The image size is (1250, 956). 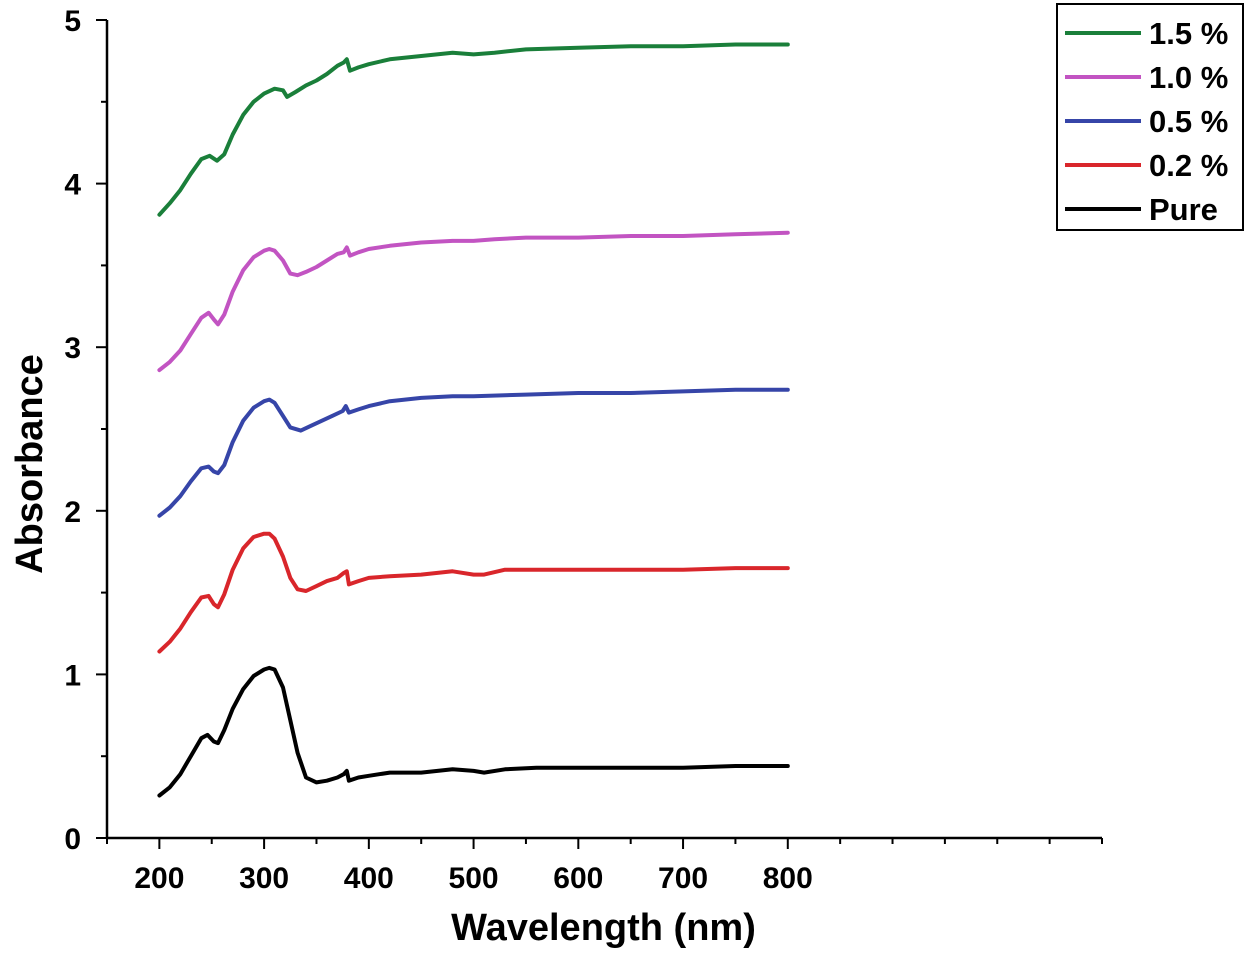 I want to click on y-axis-ticks: 0 1 2 3 4 5, so click(x=85, y=430).